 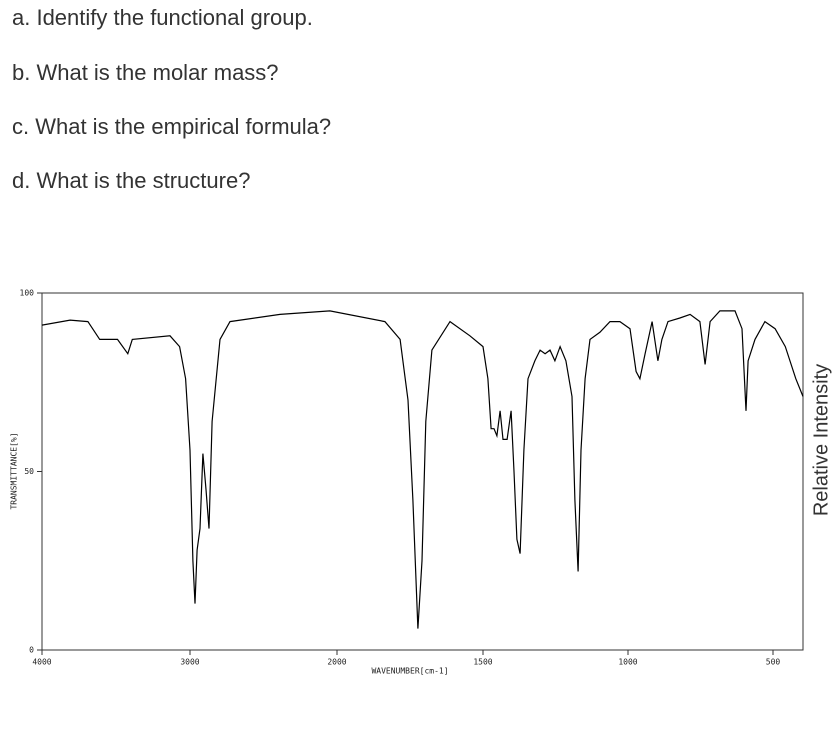 I want to click on y-tick-label: 0, so click(x=31, y=650).